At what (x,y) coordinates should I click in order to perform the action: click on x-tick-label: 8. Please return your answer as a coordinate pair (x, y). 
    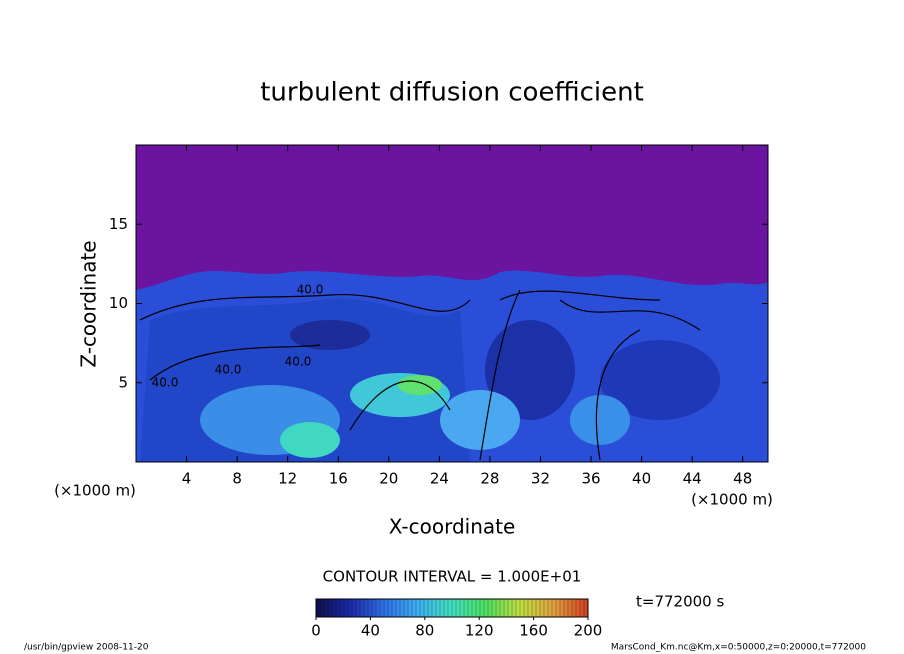
    Looking at the image, I should click on (237, 479).